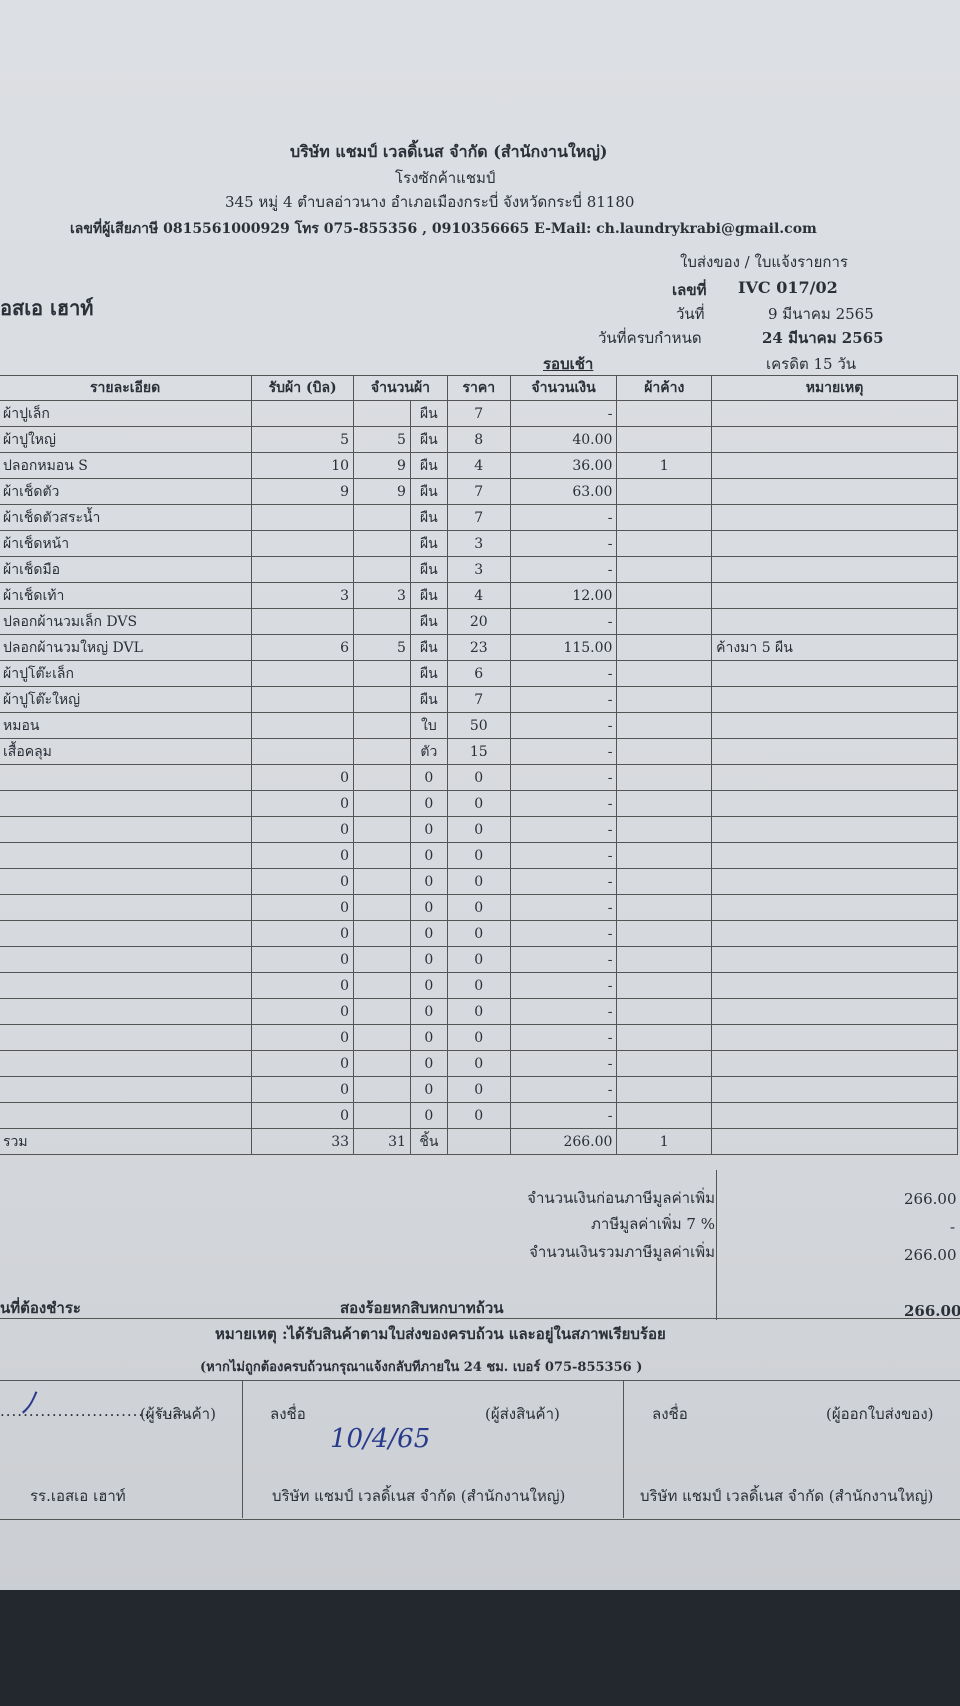 This screenshot has height=1706, width=960. I want to click on item-row: เสื้อคลุม ตัว 15-, so click(479, 751).